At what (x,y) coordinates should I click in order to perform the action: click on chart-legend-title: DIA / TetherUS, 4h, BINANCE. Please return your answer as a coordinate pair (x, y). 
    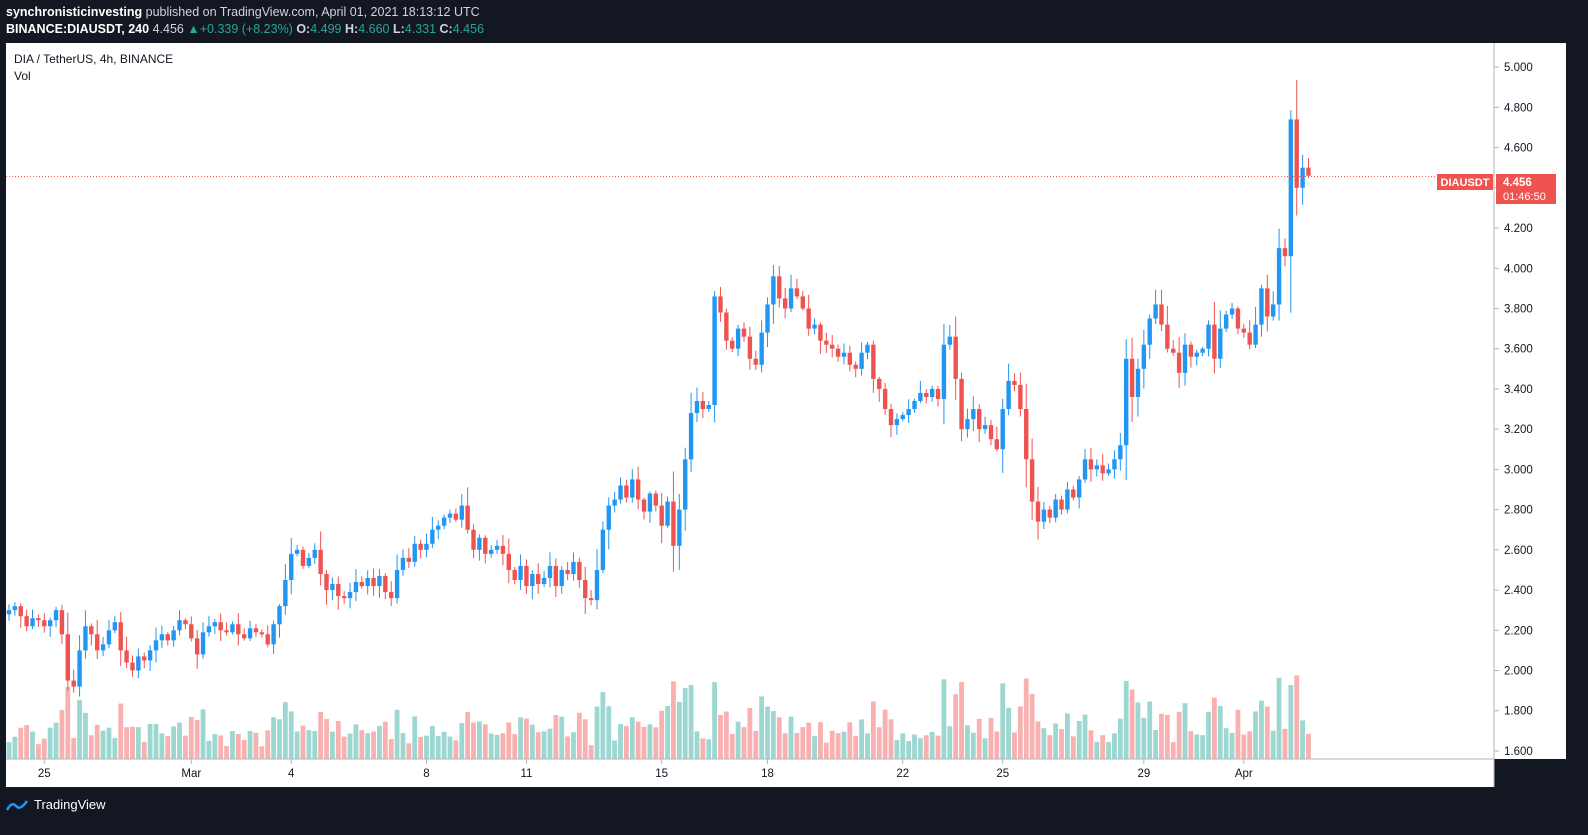
    Looking at the image, I should click on (93, 59).